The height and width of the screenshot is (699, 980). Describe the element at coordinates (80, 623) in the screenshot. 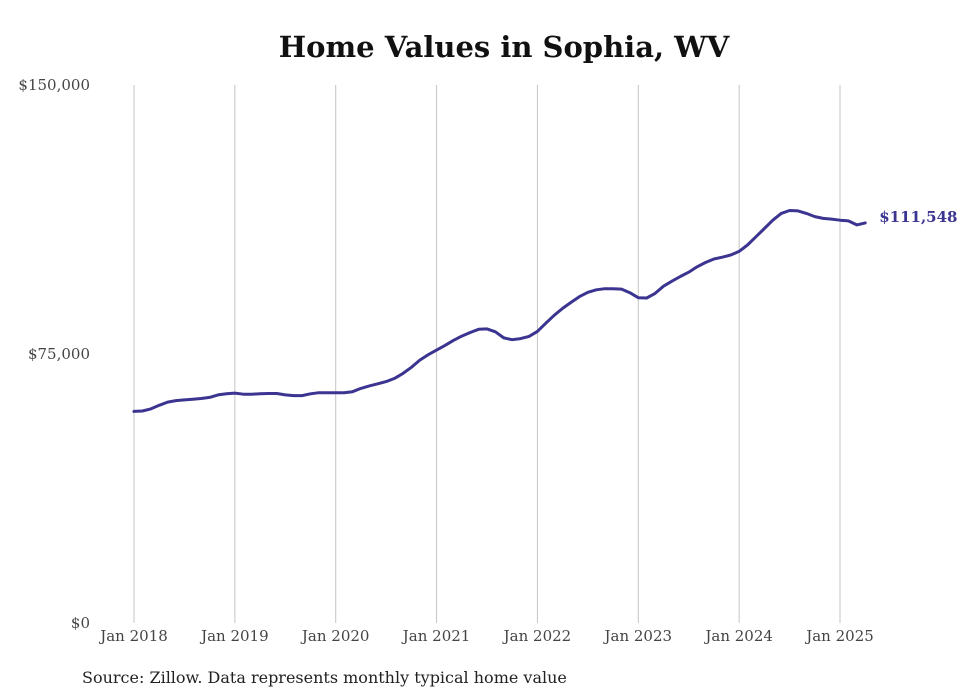

I see `y-tick-label: $0` at that location.